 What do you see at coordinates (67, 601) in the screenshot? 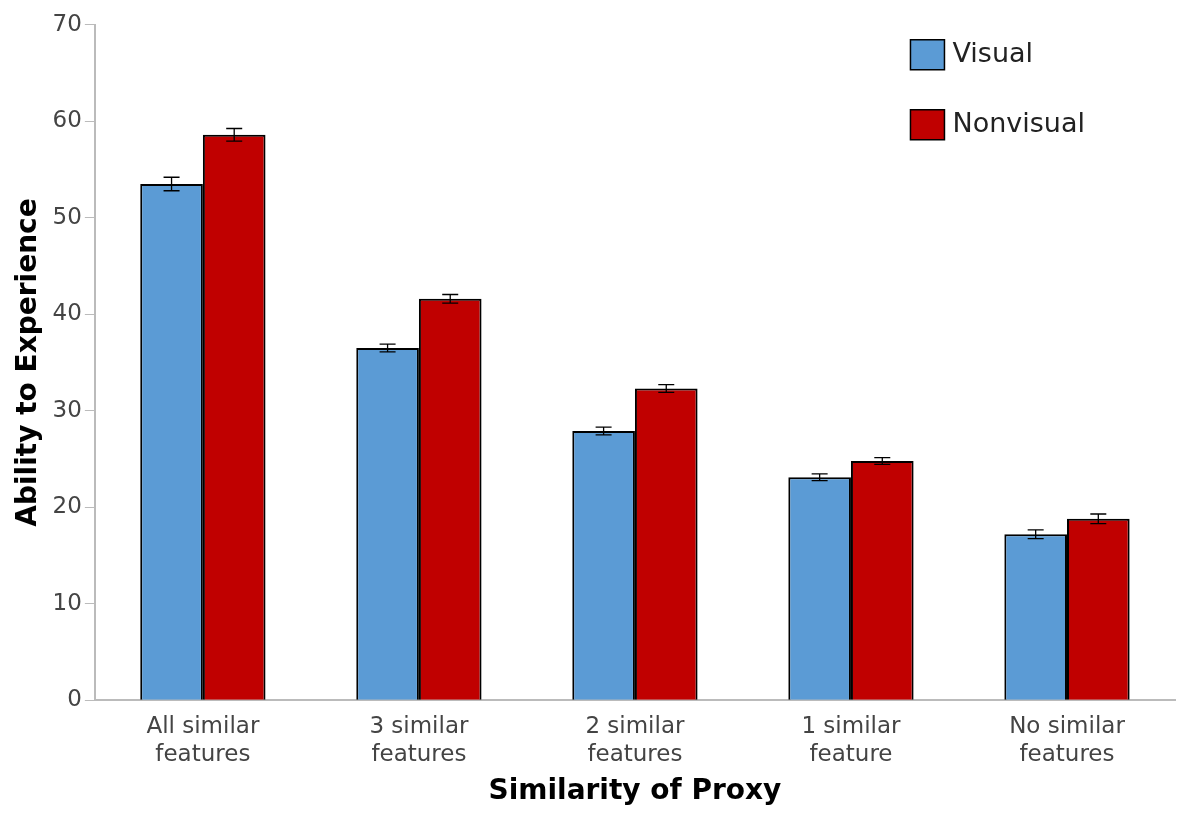
I see `y-tick-label: 10` at bounding box center [67, 601].